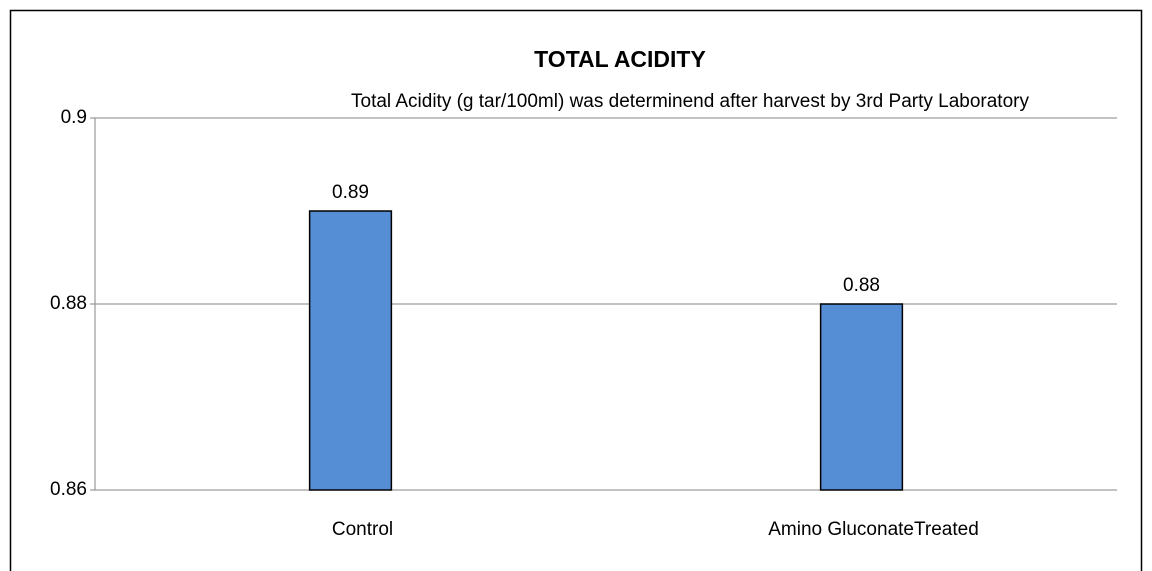 This screenshot has width=1152, height=571. I want to click on y-tick-label: 0.88, so click(68, 303).